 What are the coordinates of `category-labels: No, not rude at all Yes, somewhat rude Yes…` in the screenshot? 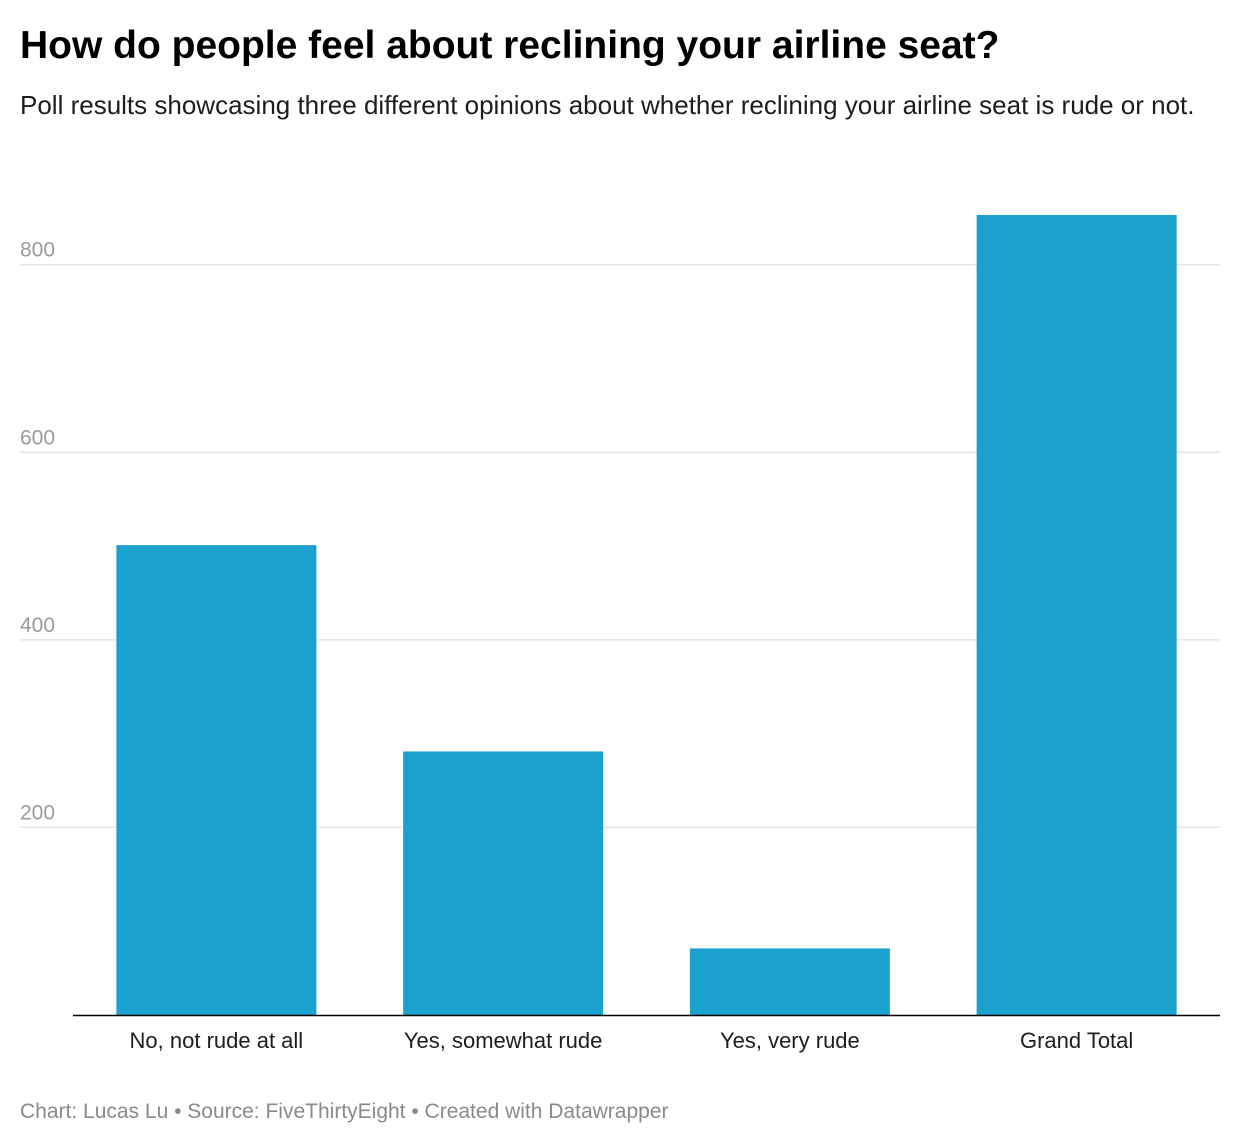 It's located at (632, 1040).